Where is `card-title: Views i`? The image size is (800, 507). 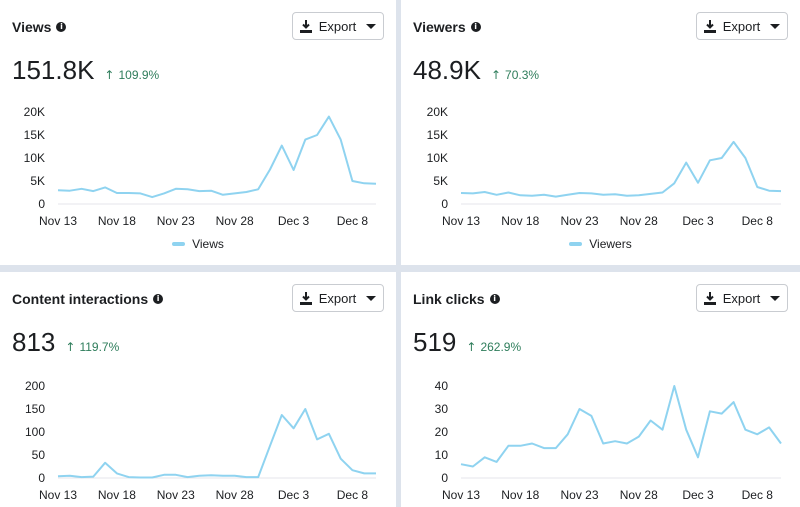 card-title: Views i is located at coordinates (39, 27).